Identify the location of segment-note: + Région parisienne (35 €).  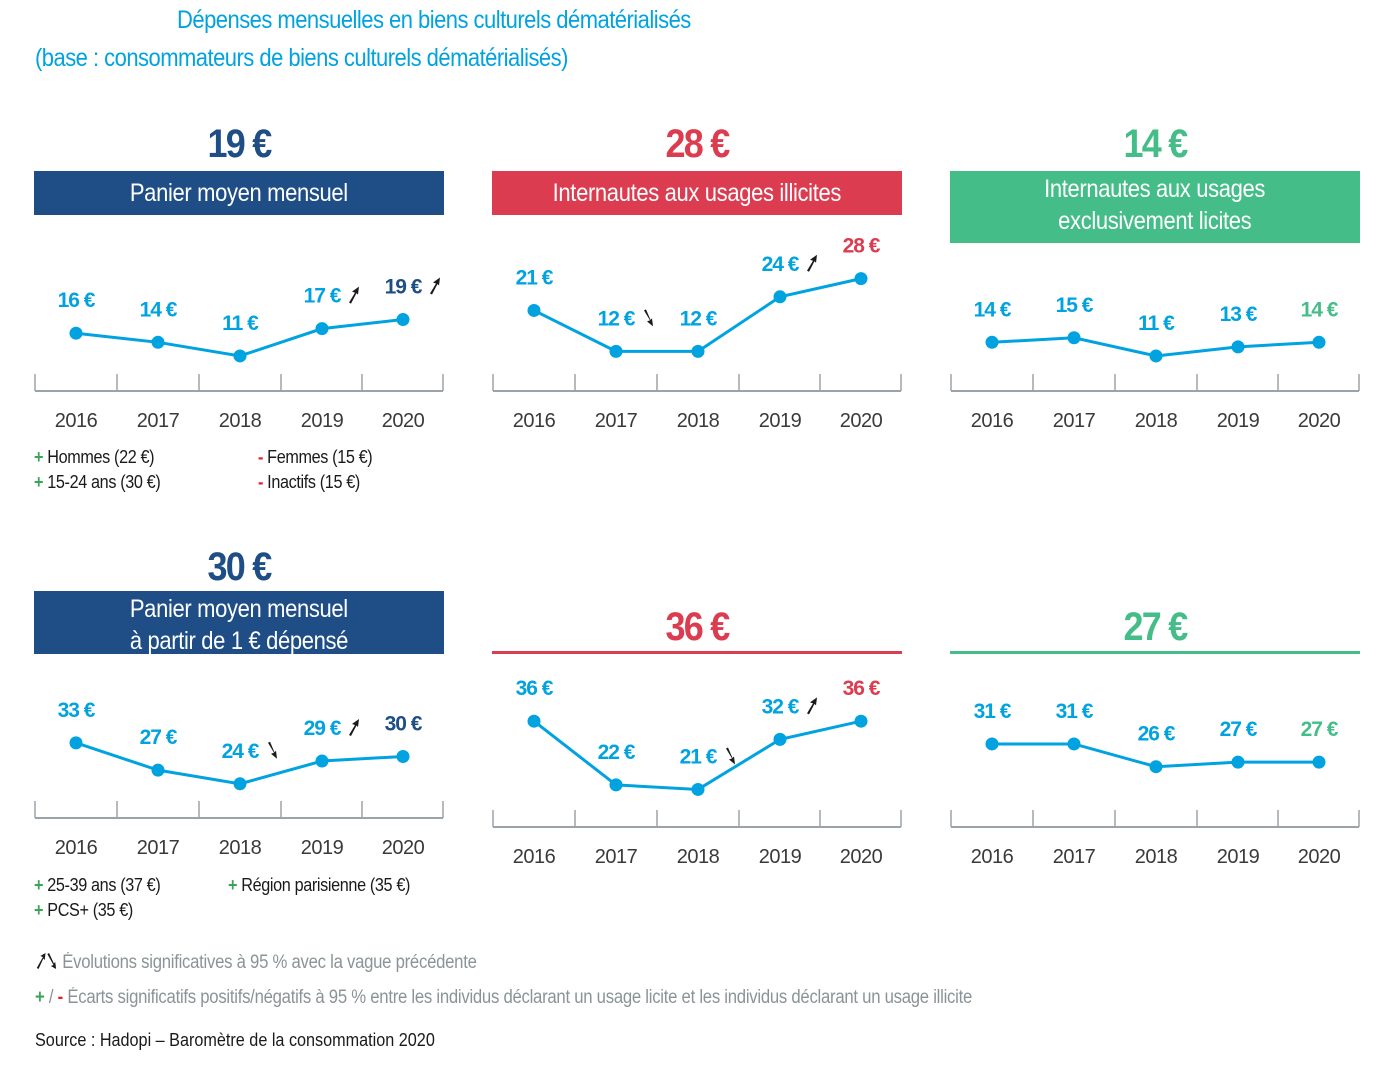
(319, 885).